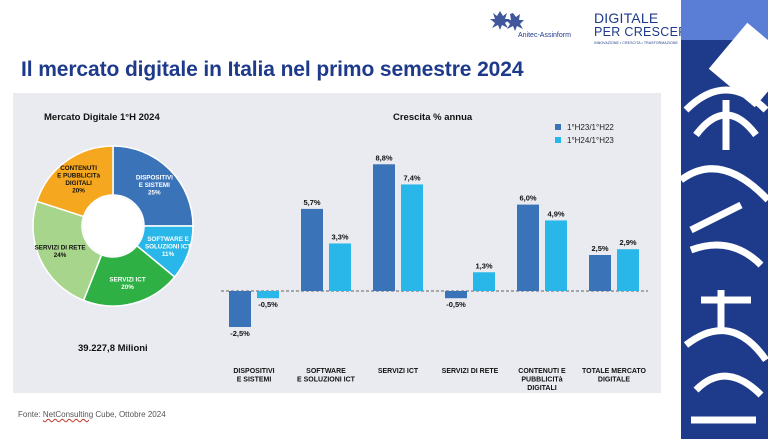 This screenshot has width=768, height=439. Describe the element at coordinates (60, 248) in the screenshot. I see `pie-slice-label-line: SERVIZI DI RETE` at that location.